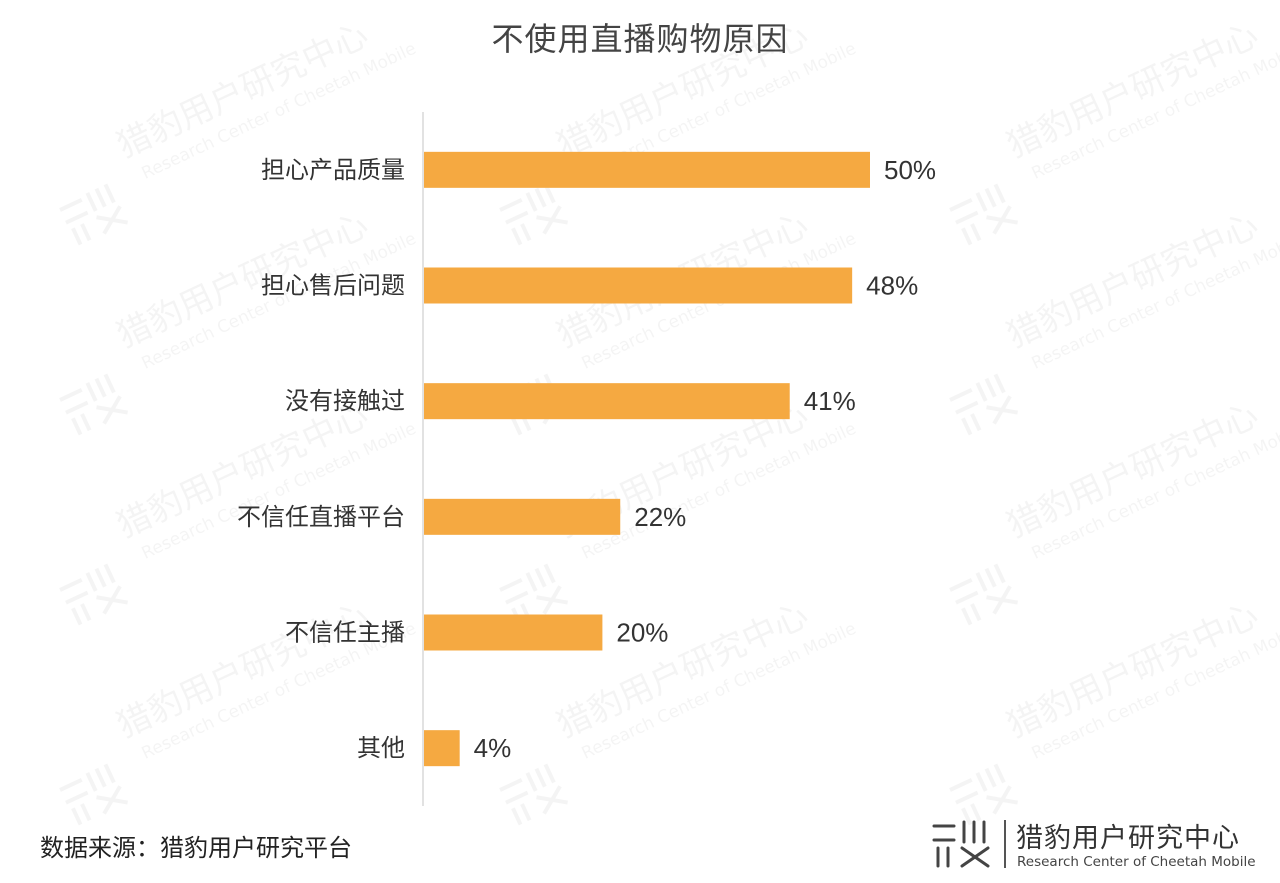 This screenshot has height=883, width=1280. I want to click on category-label: 担心售后问题, so click(333, 286).